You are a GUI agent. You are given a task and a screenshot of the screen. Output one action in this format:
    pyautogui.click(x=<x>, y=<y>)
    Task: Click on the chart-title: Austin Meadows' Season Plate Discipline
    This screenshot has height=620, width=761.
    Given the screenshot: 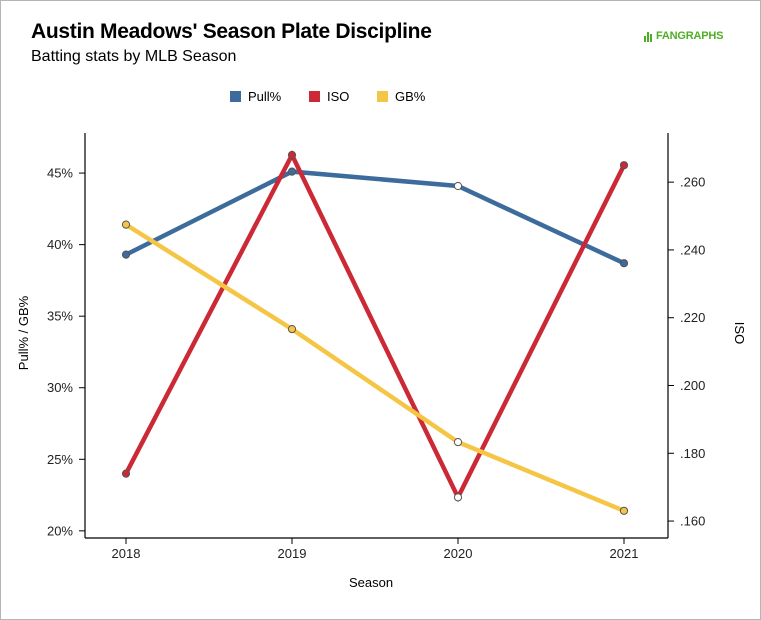 What is the action you would take?
    pyautogui.click(x=231, y=31)
    